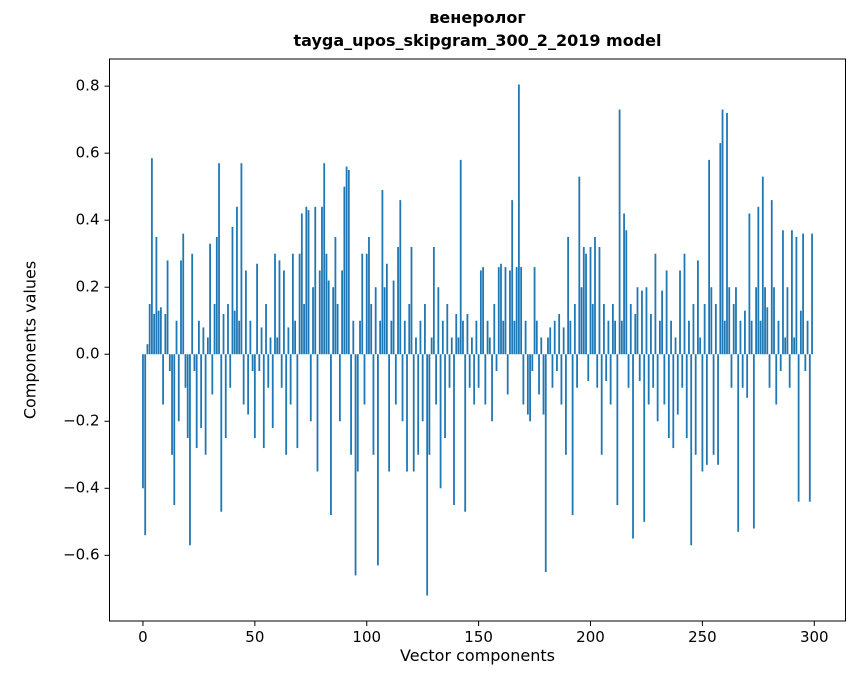 The width and height of the screenshot is (867, 696). What do you see at coordinates (478, 637) in the screenshot?
I see `x-tick-label: 150` at bounding box center [478, 637].